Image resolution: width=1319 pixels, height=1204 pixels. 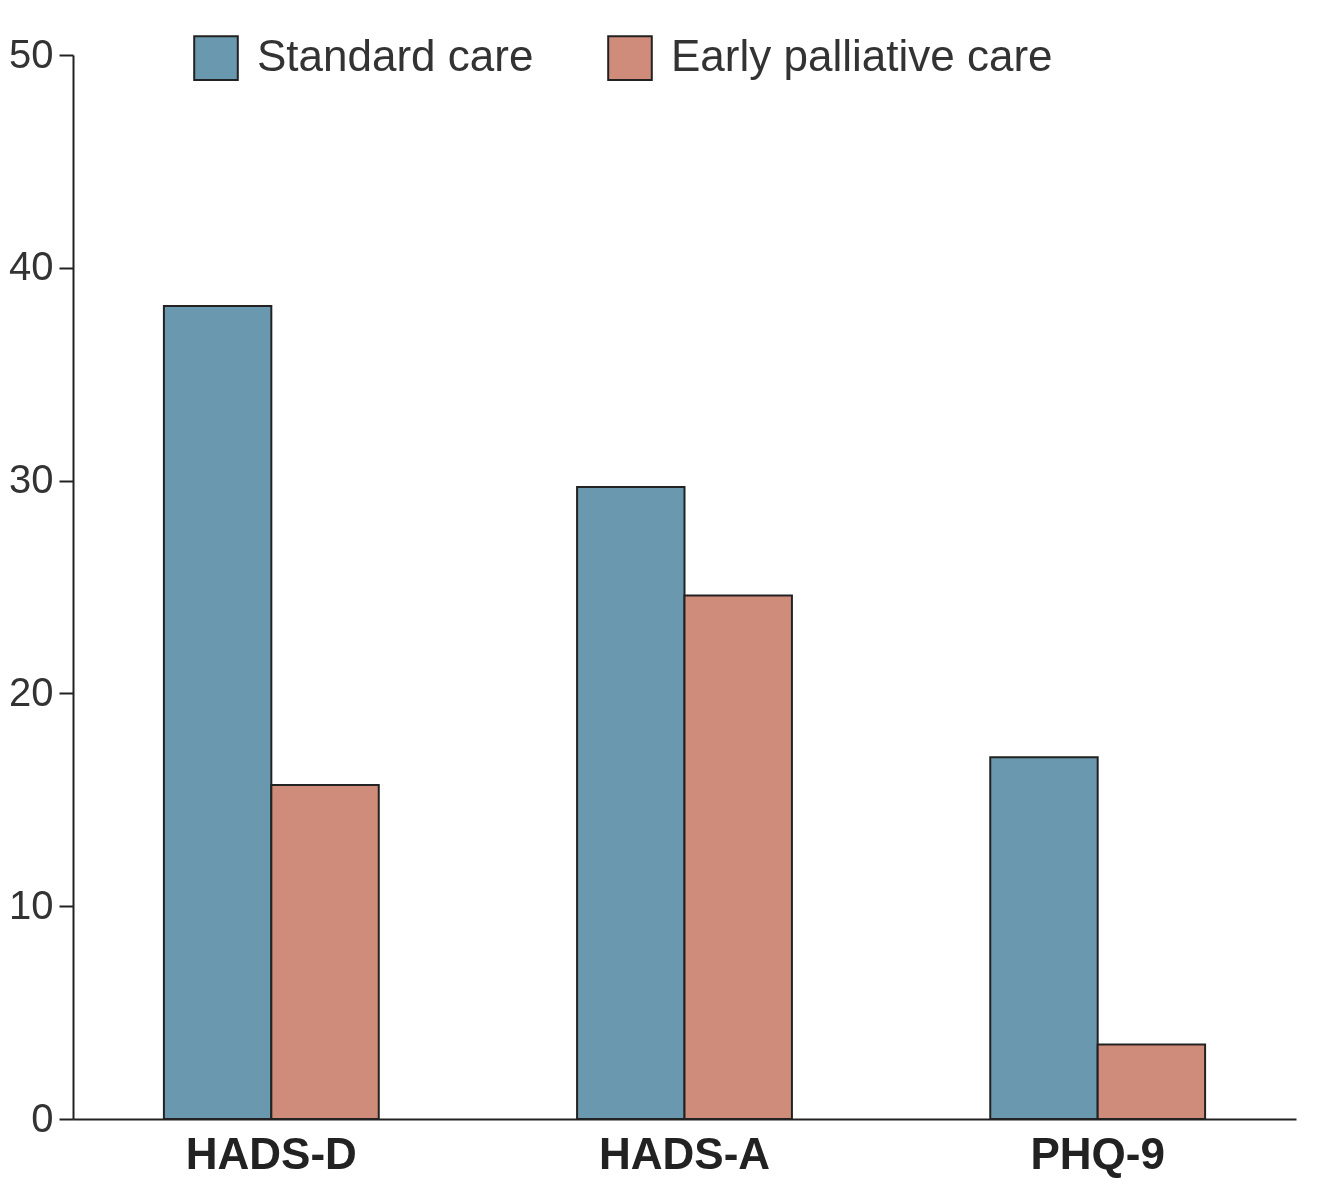 What do you see at coordinates (42, 1117) in the screenshot?
I see `y-tick-label: 0` at bounding box center [42, 1117].